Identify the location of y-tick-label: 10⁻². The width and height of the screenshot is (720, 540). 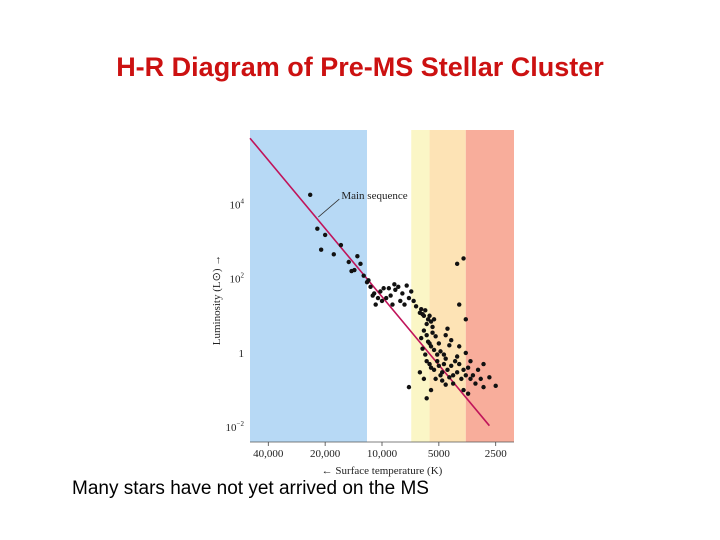
(235, 427).